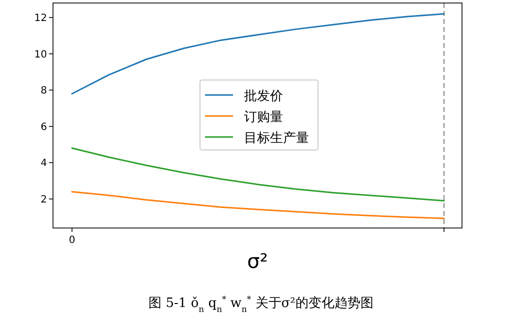  I want to click on legend-label: 目标生产量, so click(276, 138).